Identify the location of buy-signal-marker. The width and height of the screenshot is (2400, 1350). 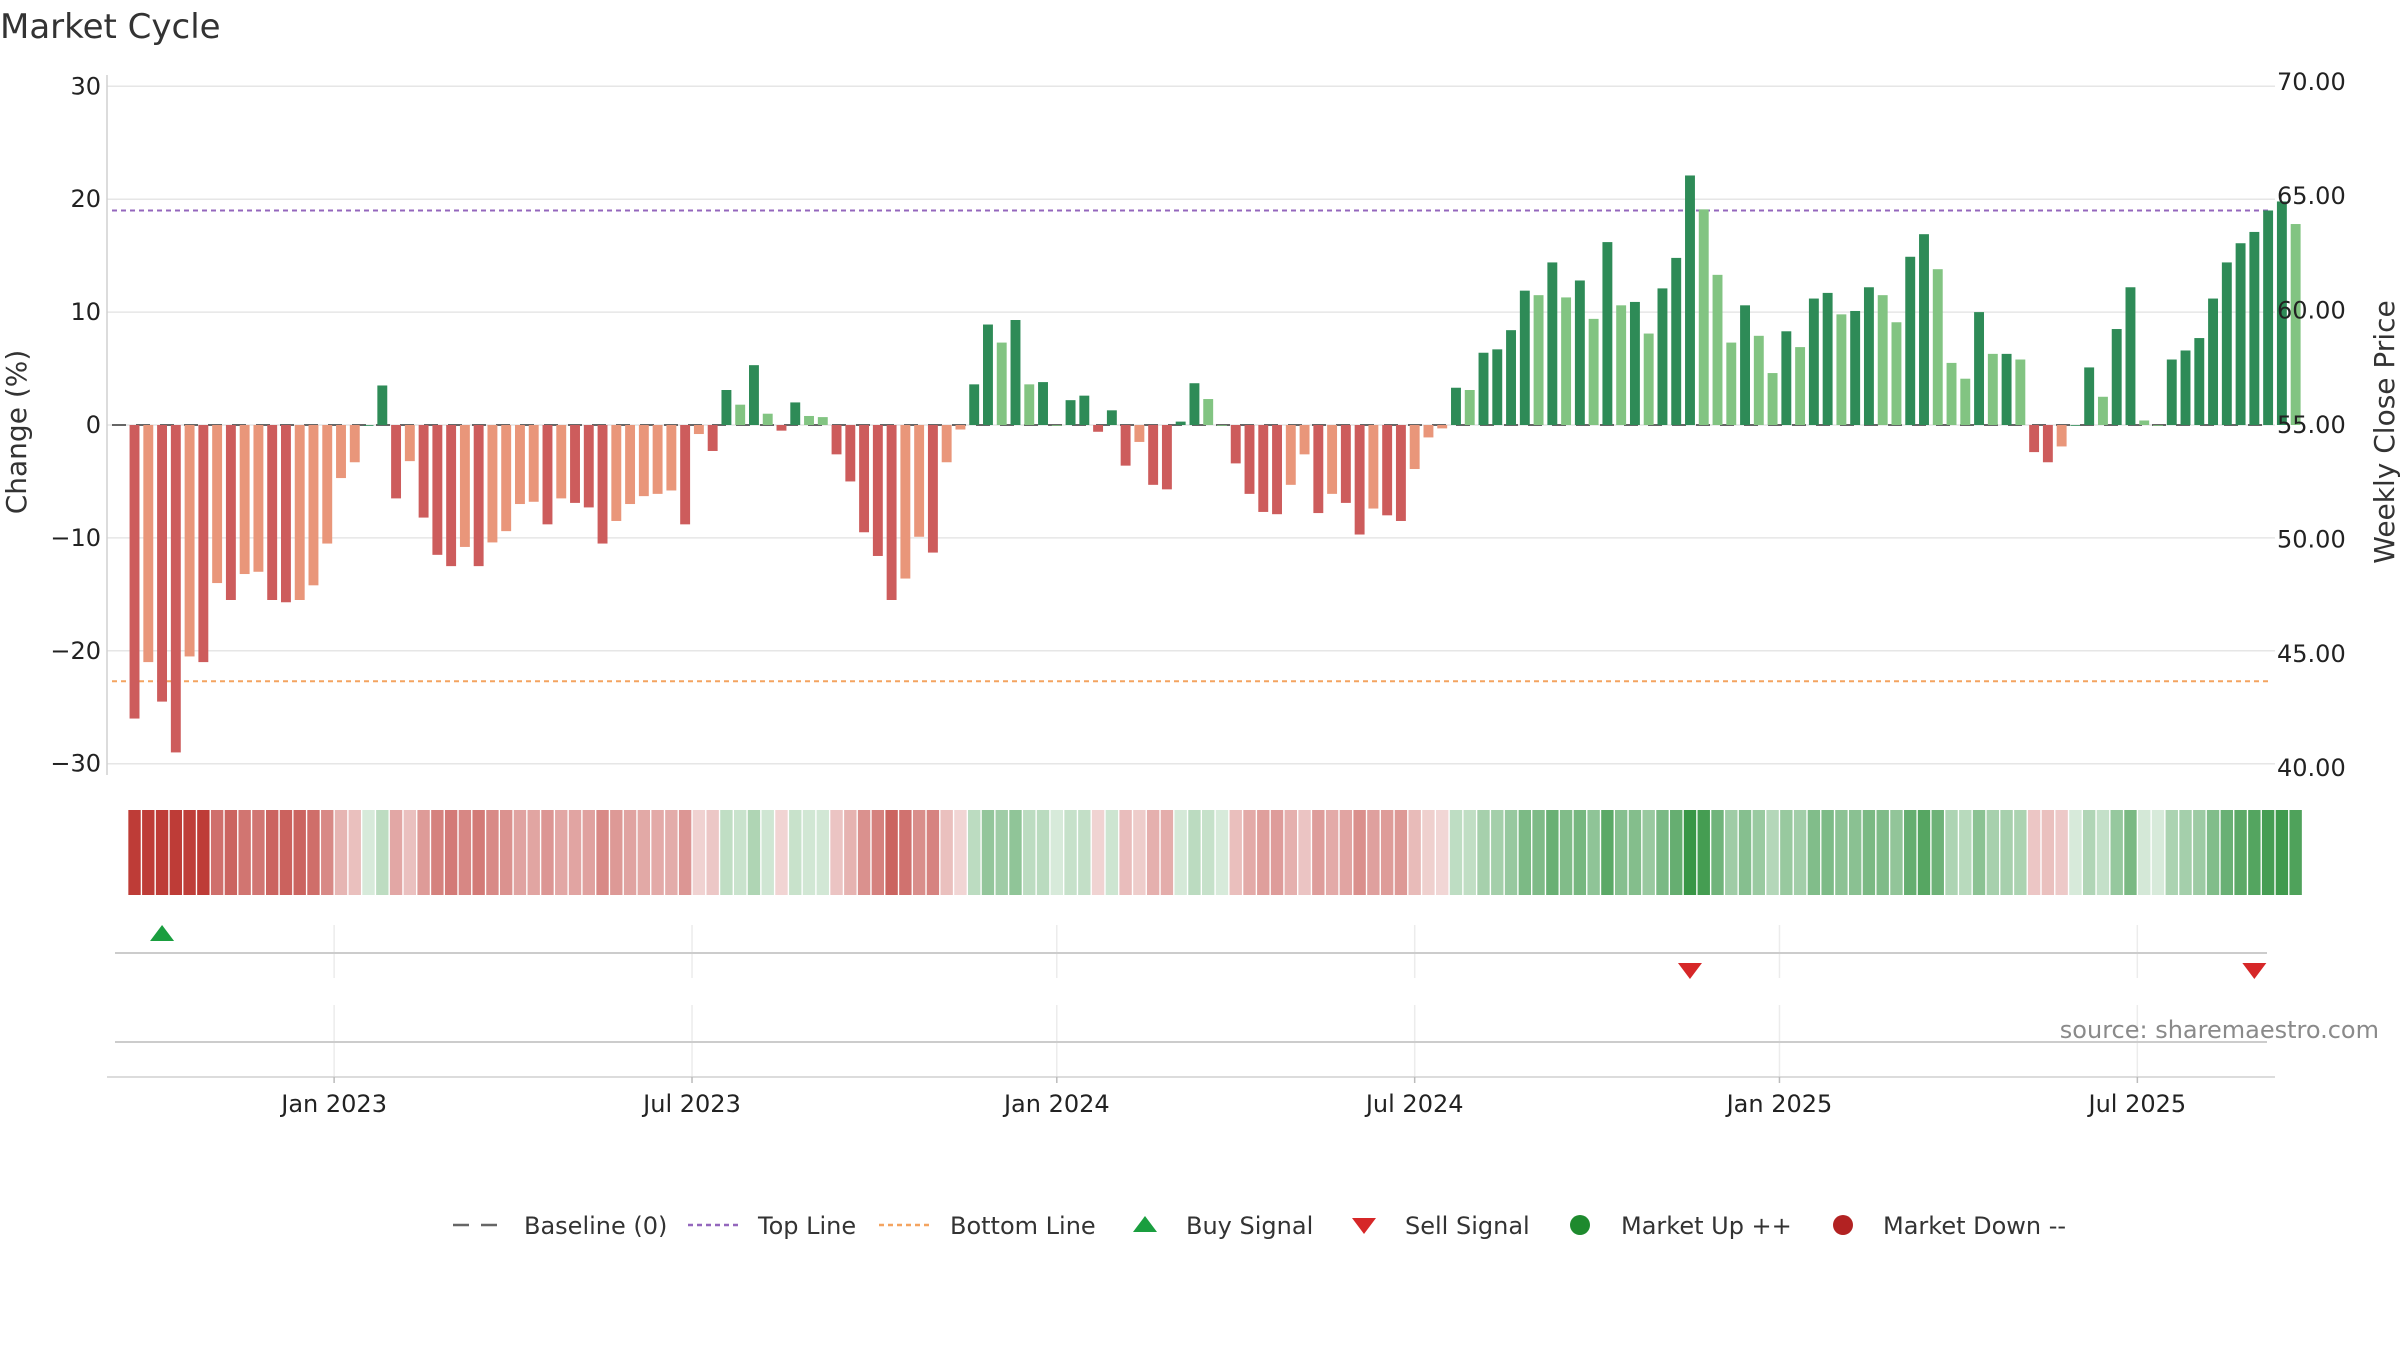
(162, 933).